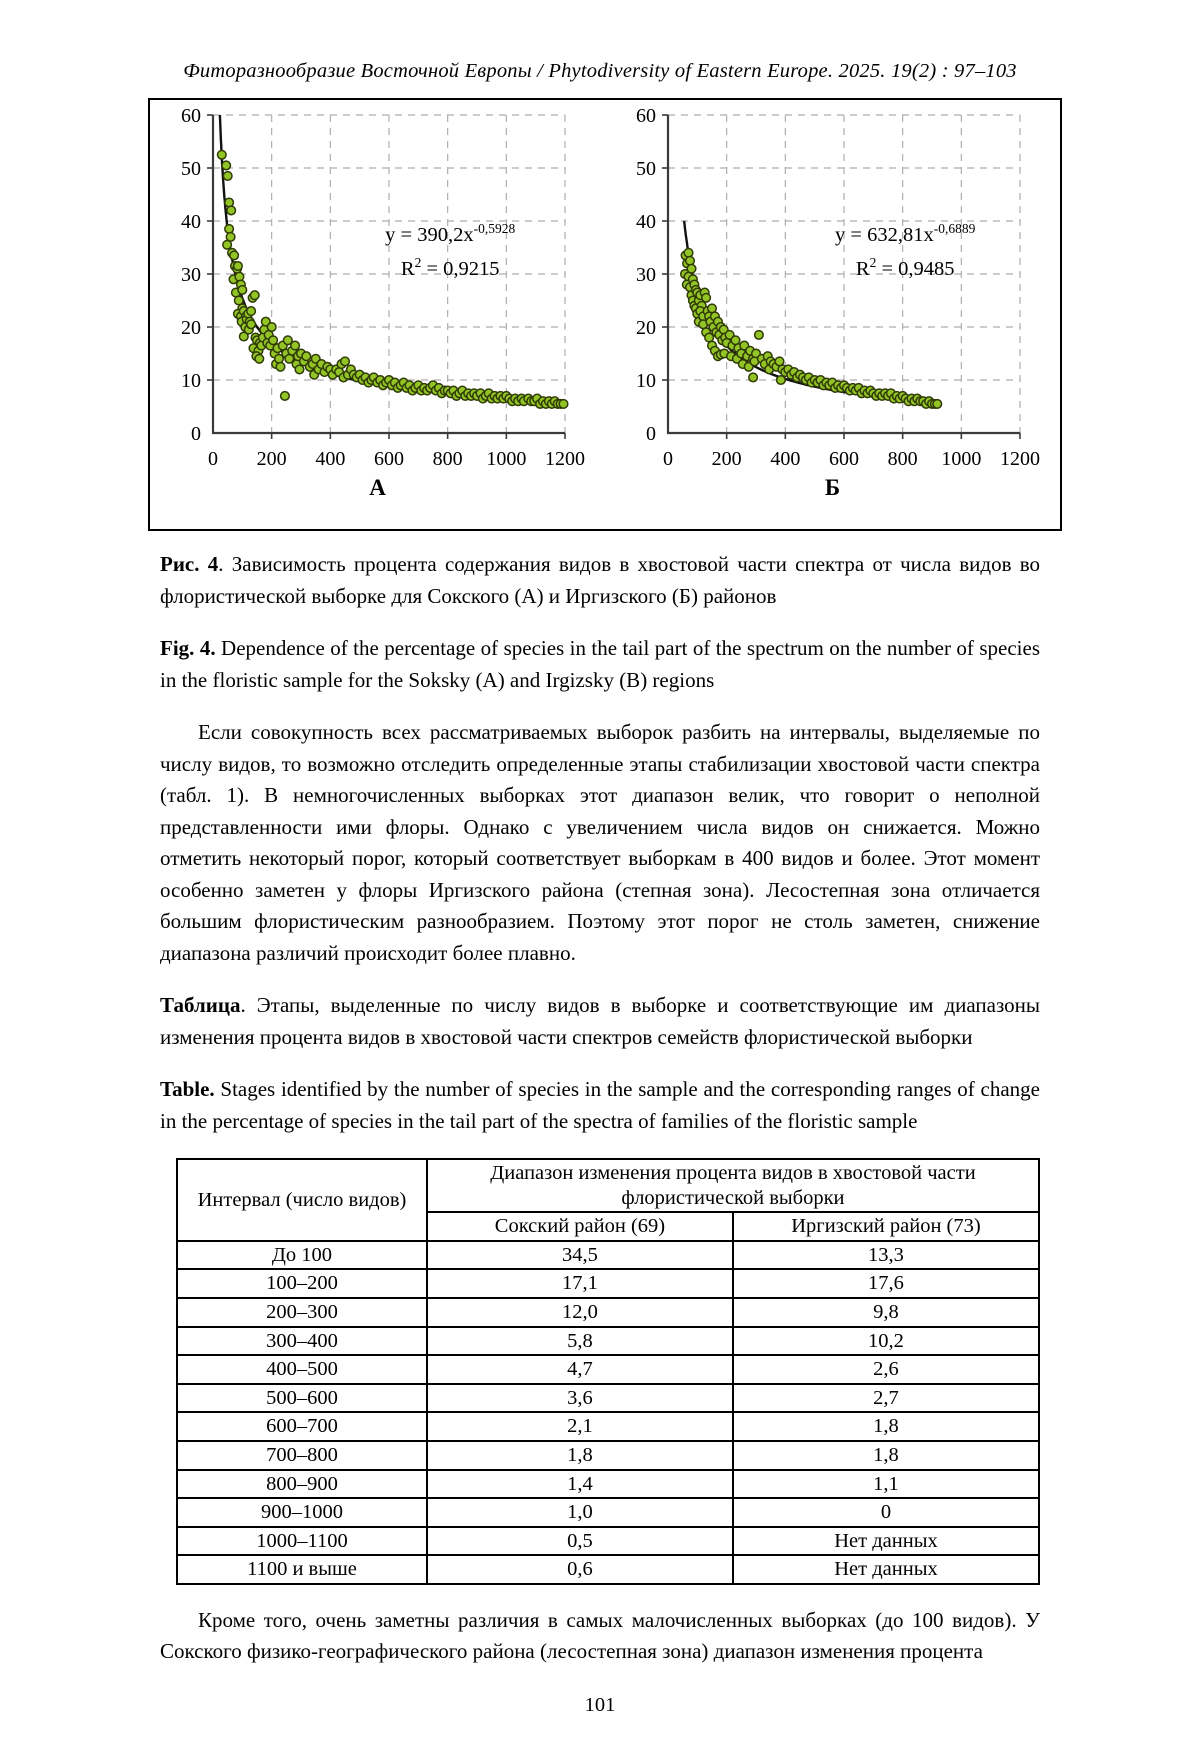  Describe the element at coordinates (189, 564) in the screenshot. I see `figure-caption-ru-number: Рис. 4` at that location.